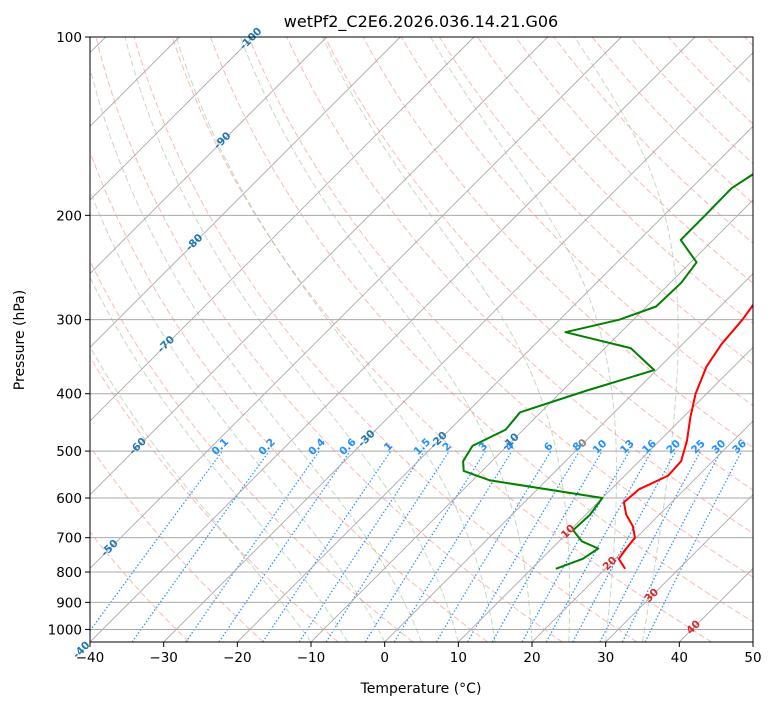 This screenshot has width=775, height=708. Describe the element at coordinates (69, 395) in the screenshot. I see `y-tick-label: 400` at that location.